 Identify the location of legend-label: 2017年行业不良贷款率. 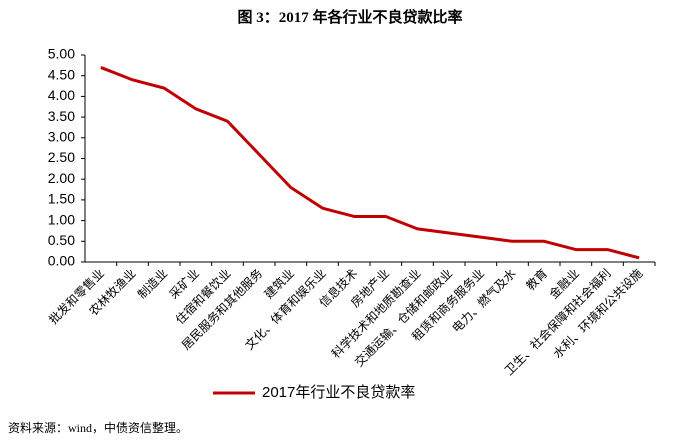
(338, 392).